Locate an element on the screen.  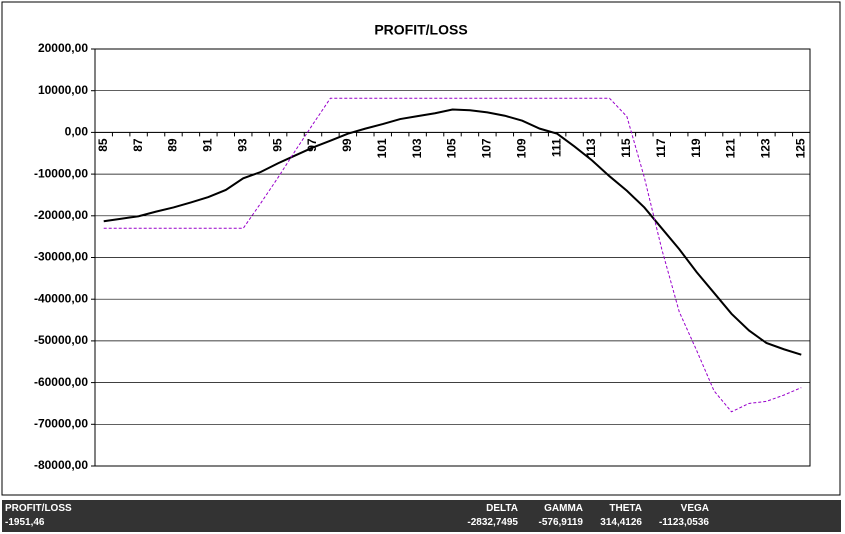
y-tick-label: -50000,00 is located at coordinates (61, 340).